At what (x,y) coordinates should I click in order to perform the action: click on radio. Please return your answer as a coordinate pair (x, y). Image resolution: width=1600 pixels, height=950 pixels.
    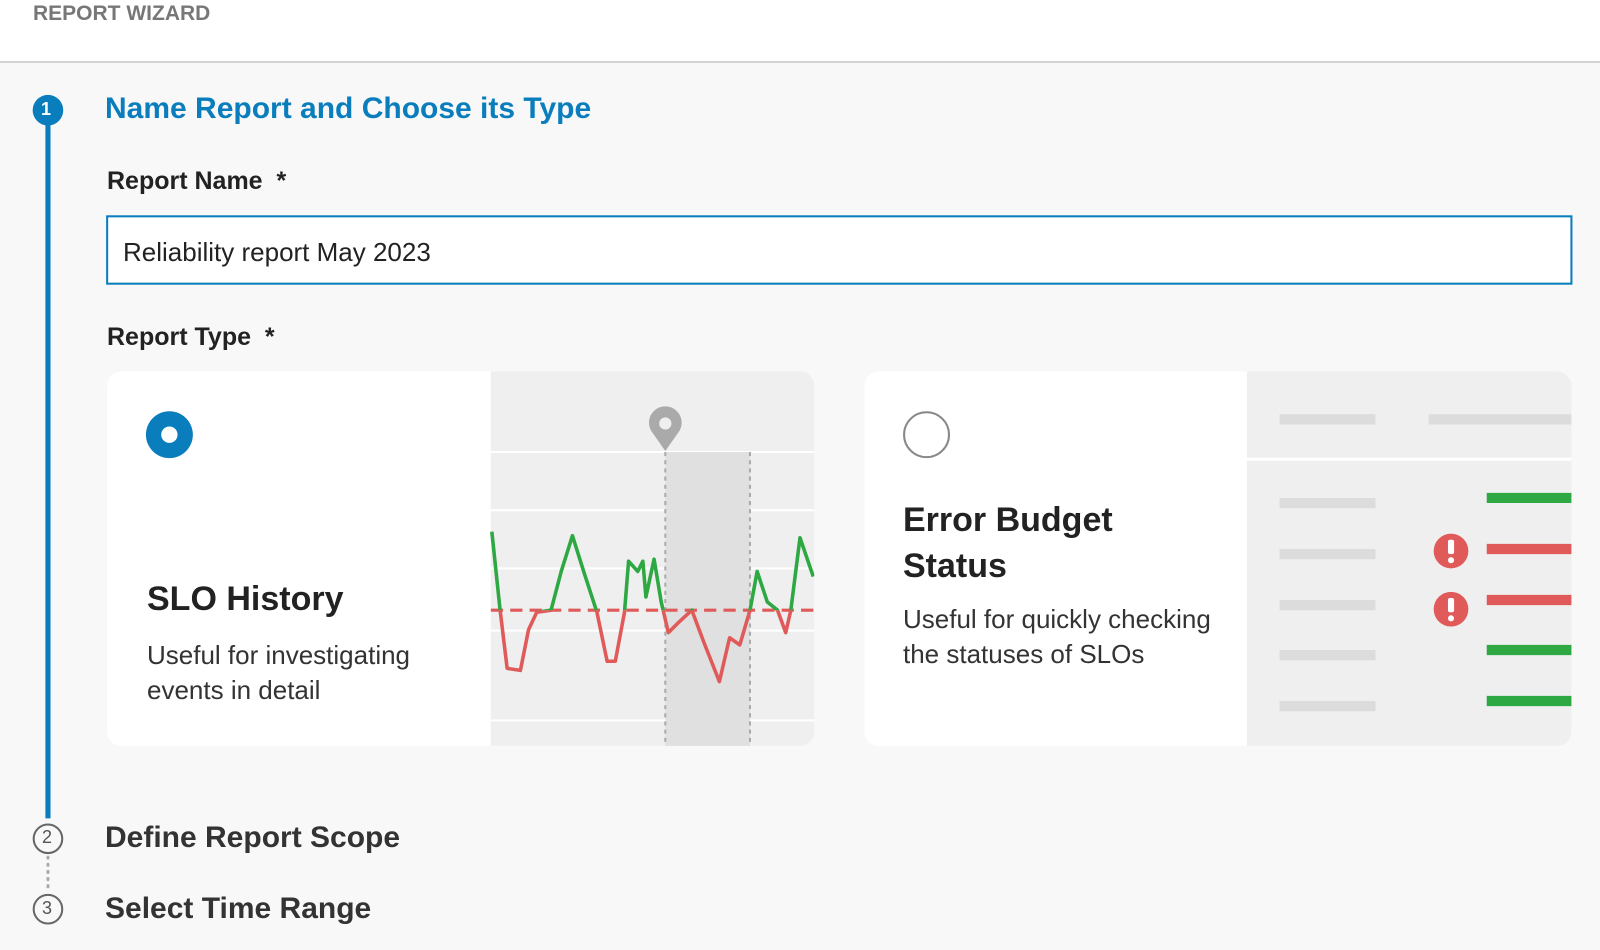
    Looking at the image, I should click on (926, 435).